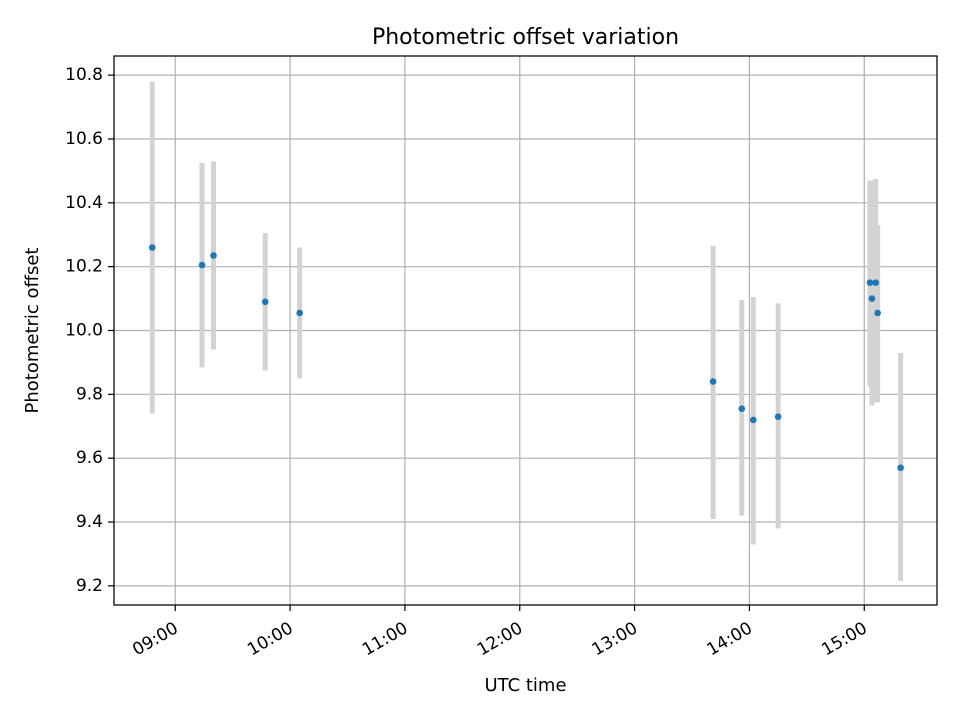 The height and width of the screenshot is (720, 960). I want to click on y-tick-label: 10.6, so click(84, 139).